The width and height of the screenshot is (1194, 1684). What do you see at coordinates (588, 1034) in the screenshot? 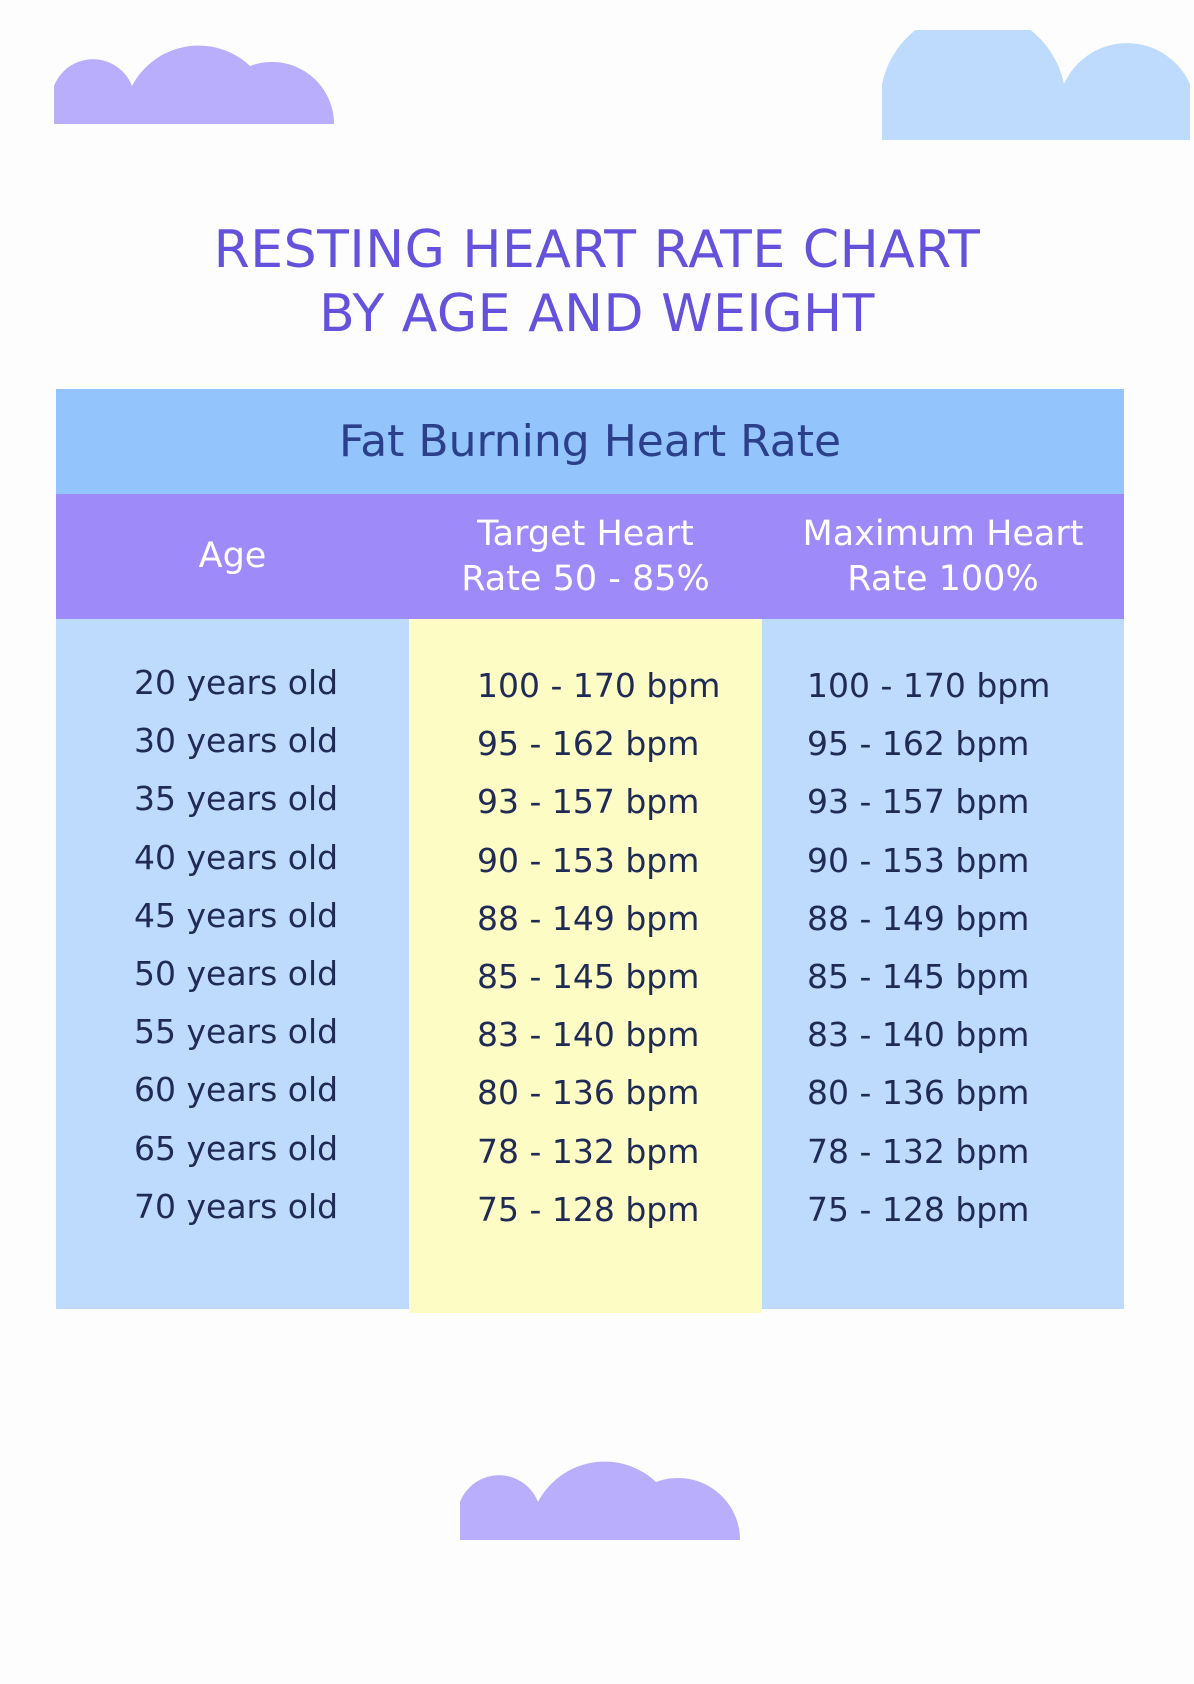
I see `target-heart-rate-cell: 83 - 140 bpm` at bounding box center [588, 1034].